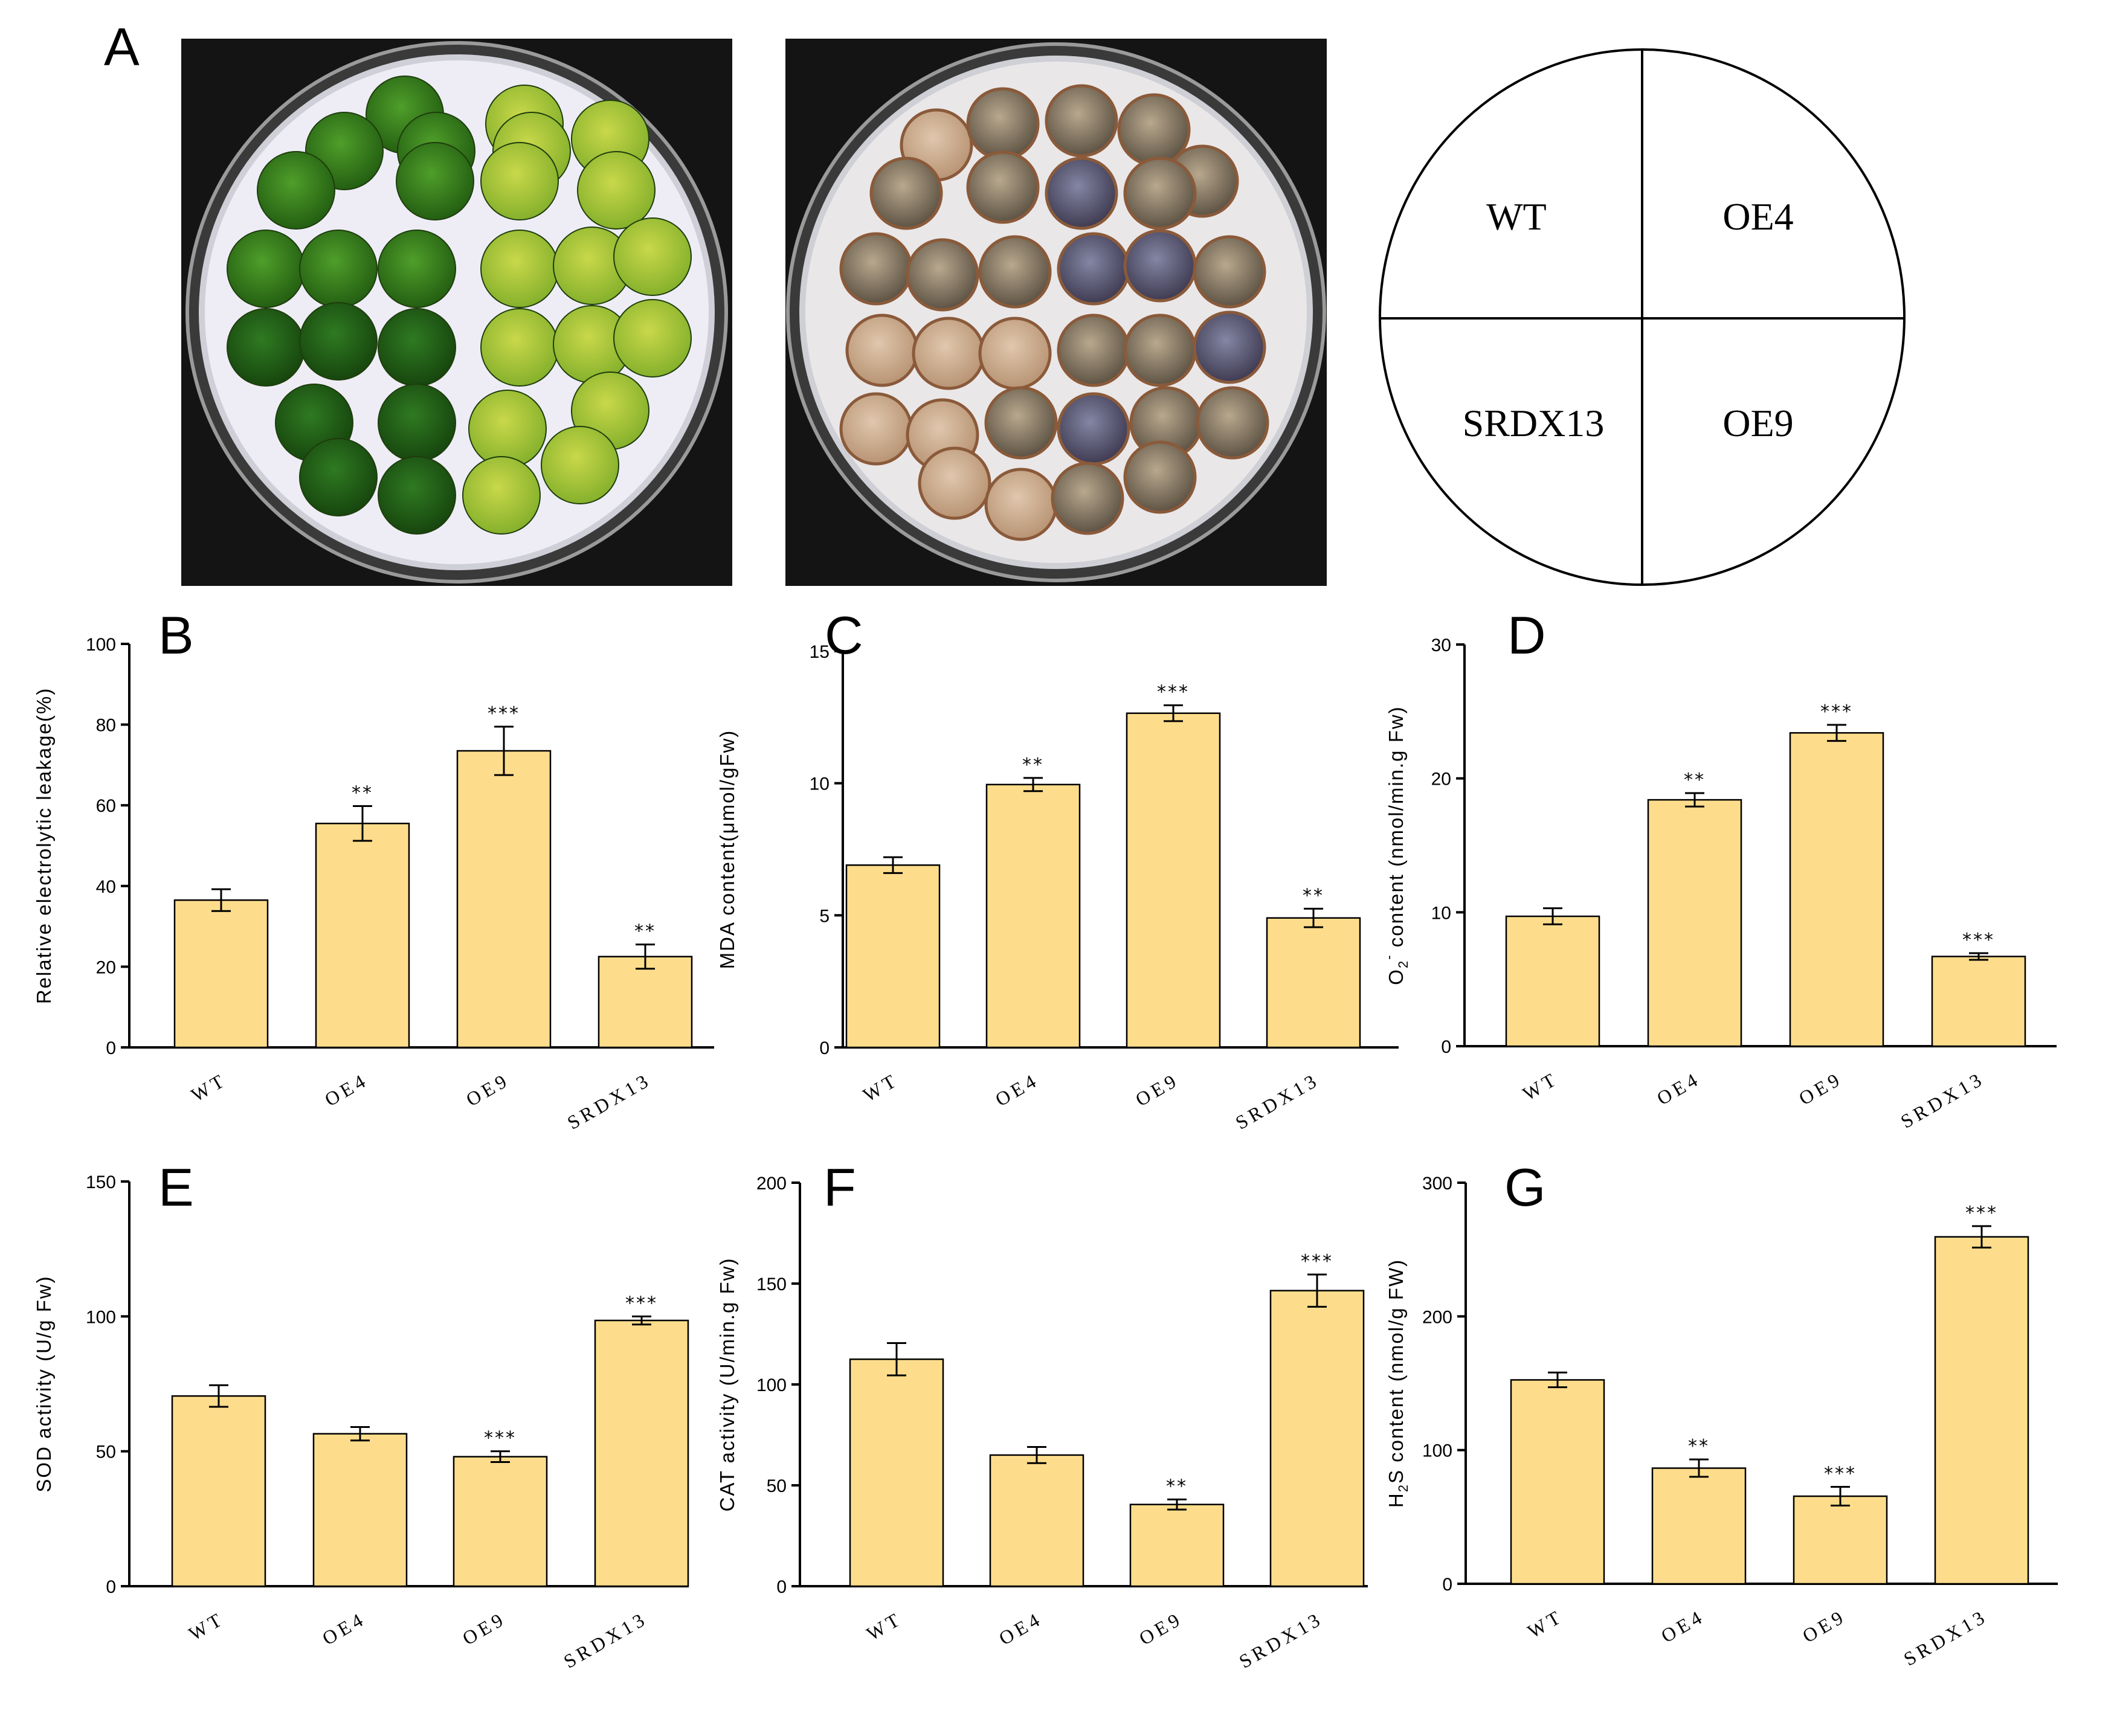  I want to click on y-tick-label: 5, so click(824, 916).